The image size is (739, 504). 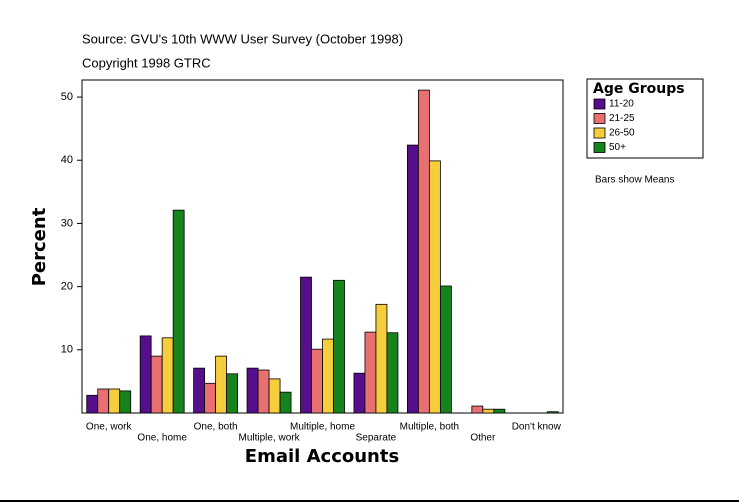 What do you see at coordinates (622, 118) in the screenshot?
I see `legend-label: 21-25` at bounding box center [622, 118].